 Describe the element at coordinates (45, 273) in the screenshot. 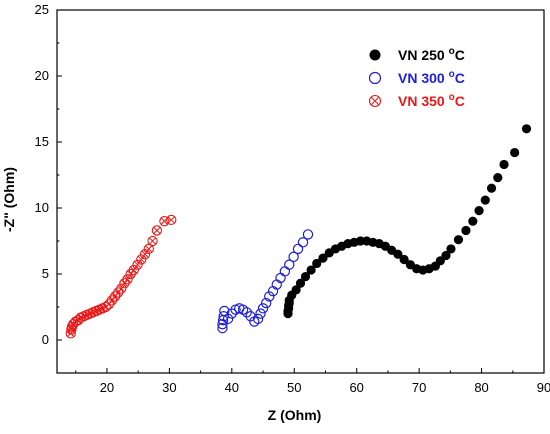

I see `y-tick-label: 5` at that location.